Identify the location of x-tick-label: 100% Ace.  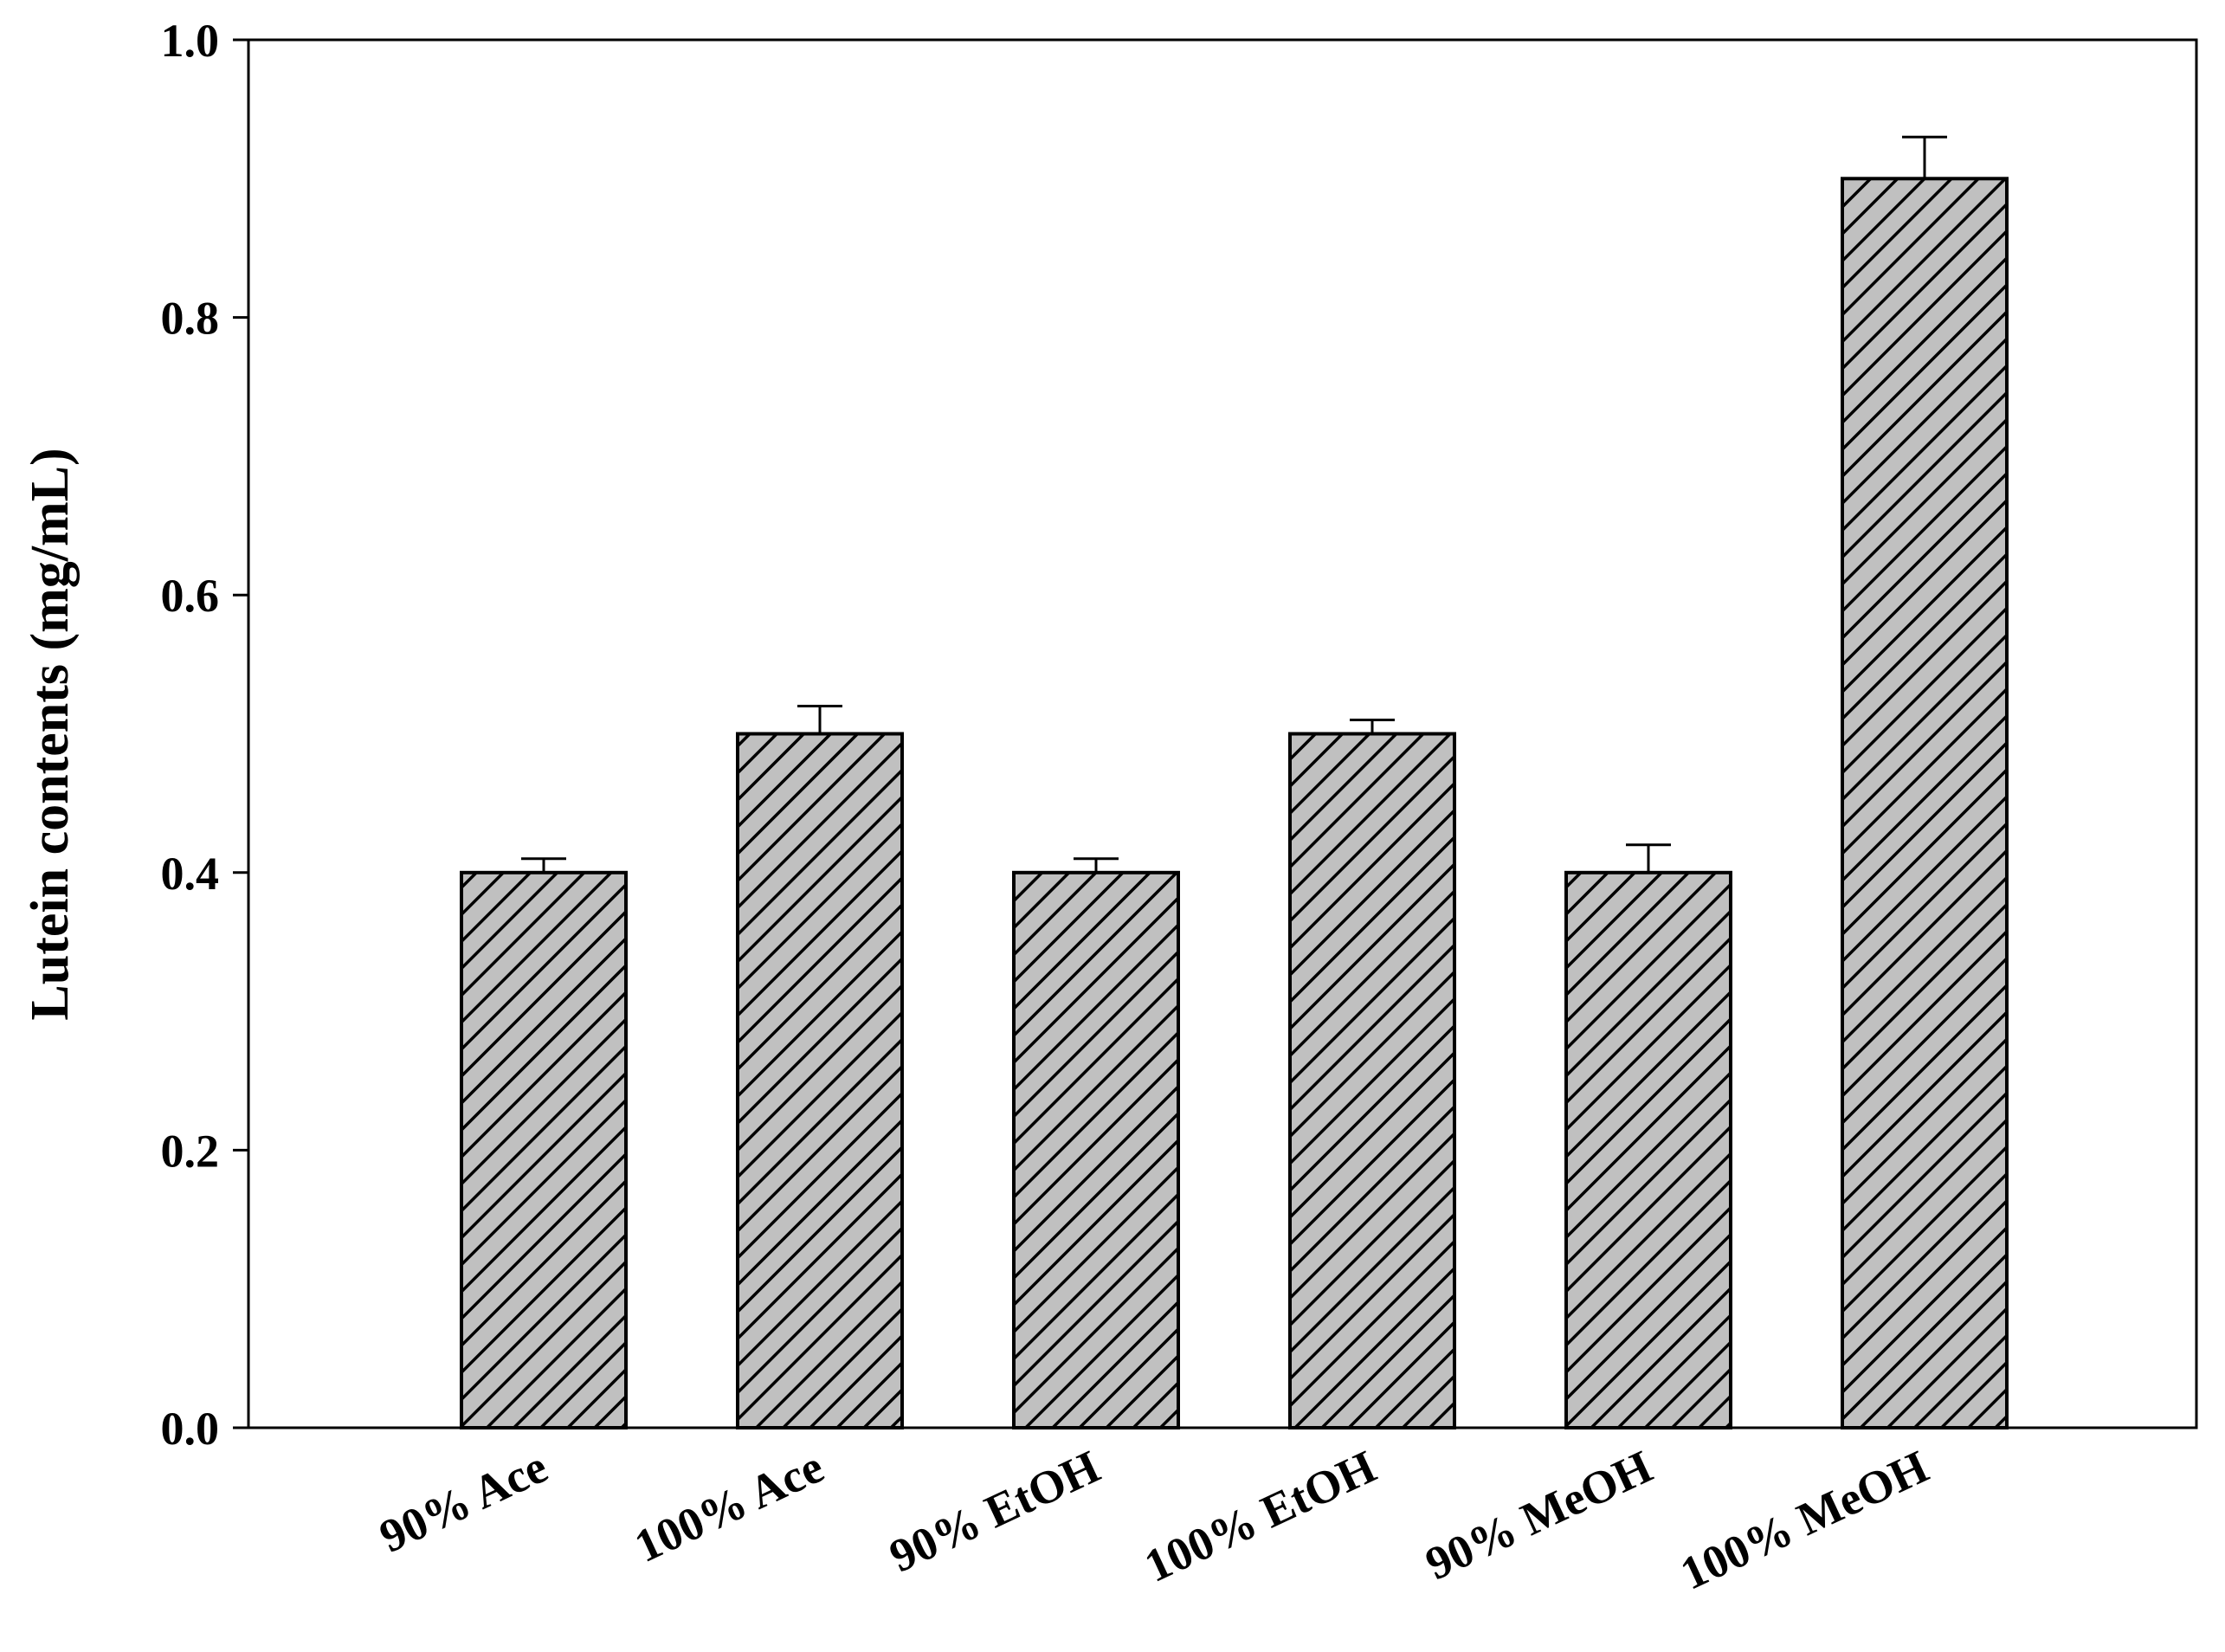
(729, 1506).